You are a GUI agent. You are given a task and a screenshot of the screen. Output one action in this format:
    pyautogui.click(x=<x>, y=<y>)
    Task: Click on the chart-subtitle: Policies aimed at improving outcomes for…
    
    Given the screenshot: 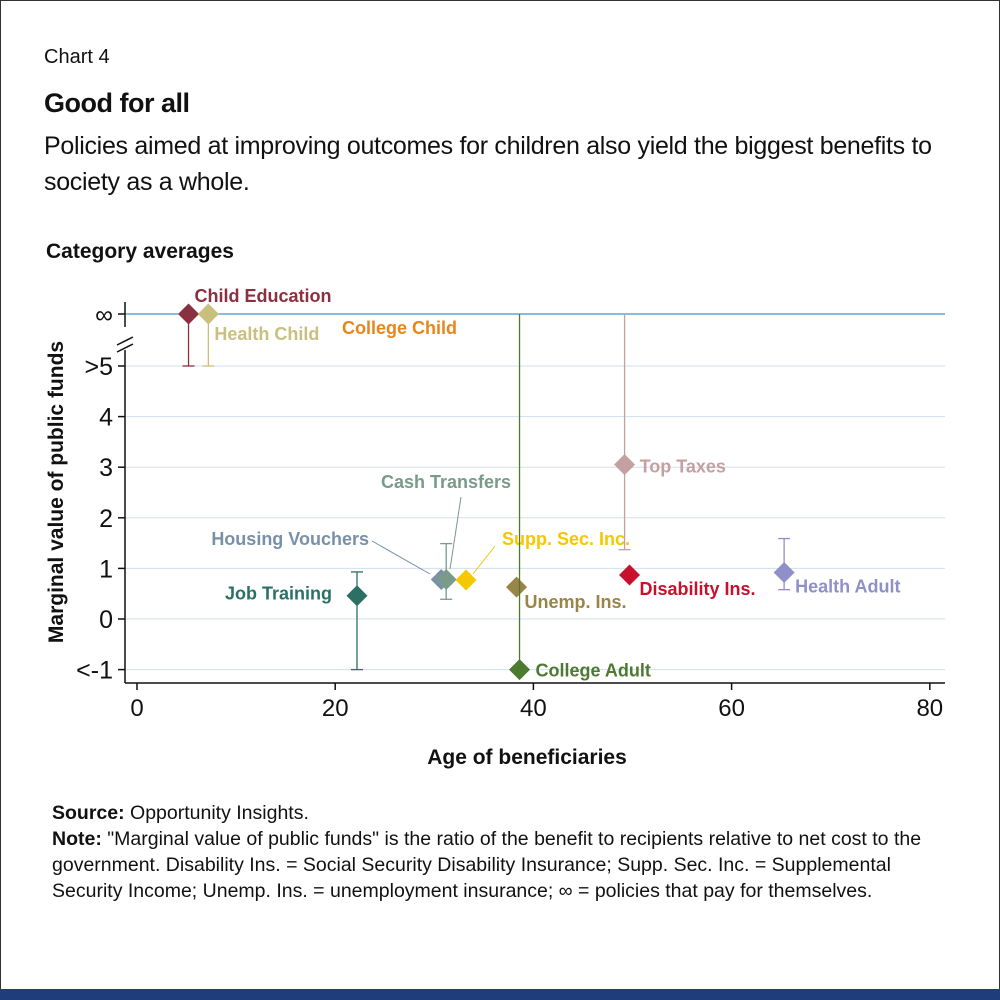 What is the action you would take?
    pyautogui.click(x=488, y=164)
    